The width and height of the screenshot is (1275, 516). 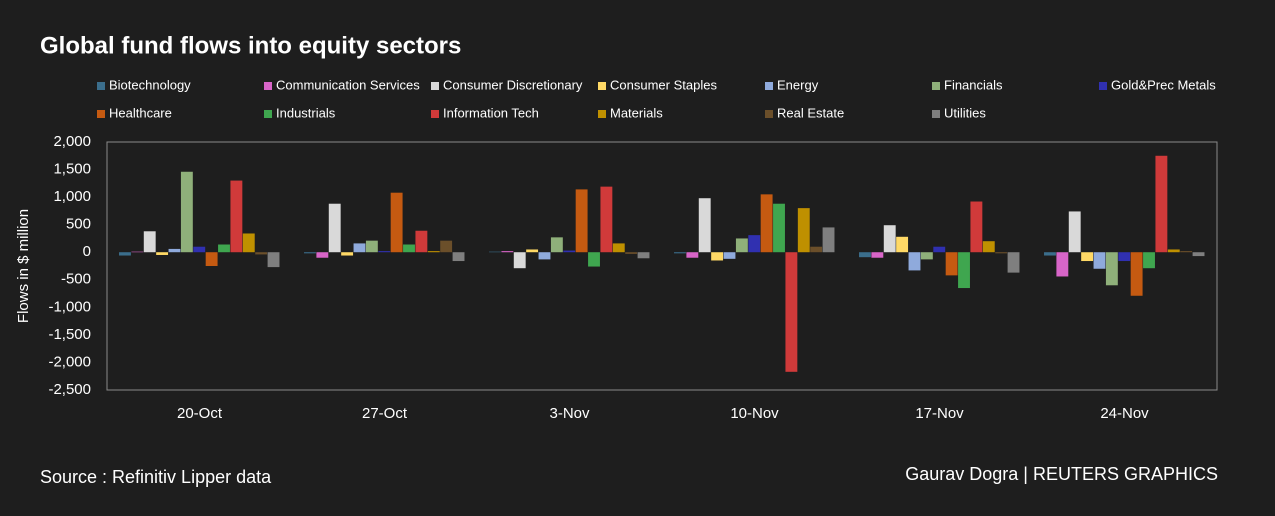 What do you see at coordinates (1163, 84) in the screenshot?
I see `legend-label: Gold&Prec Metals` at bounding box center [1163, 84].